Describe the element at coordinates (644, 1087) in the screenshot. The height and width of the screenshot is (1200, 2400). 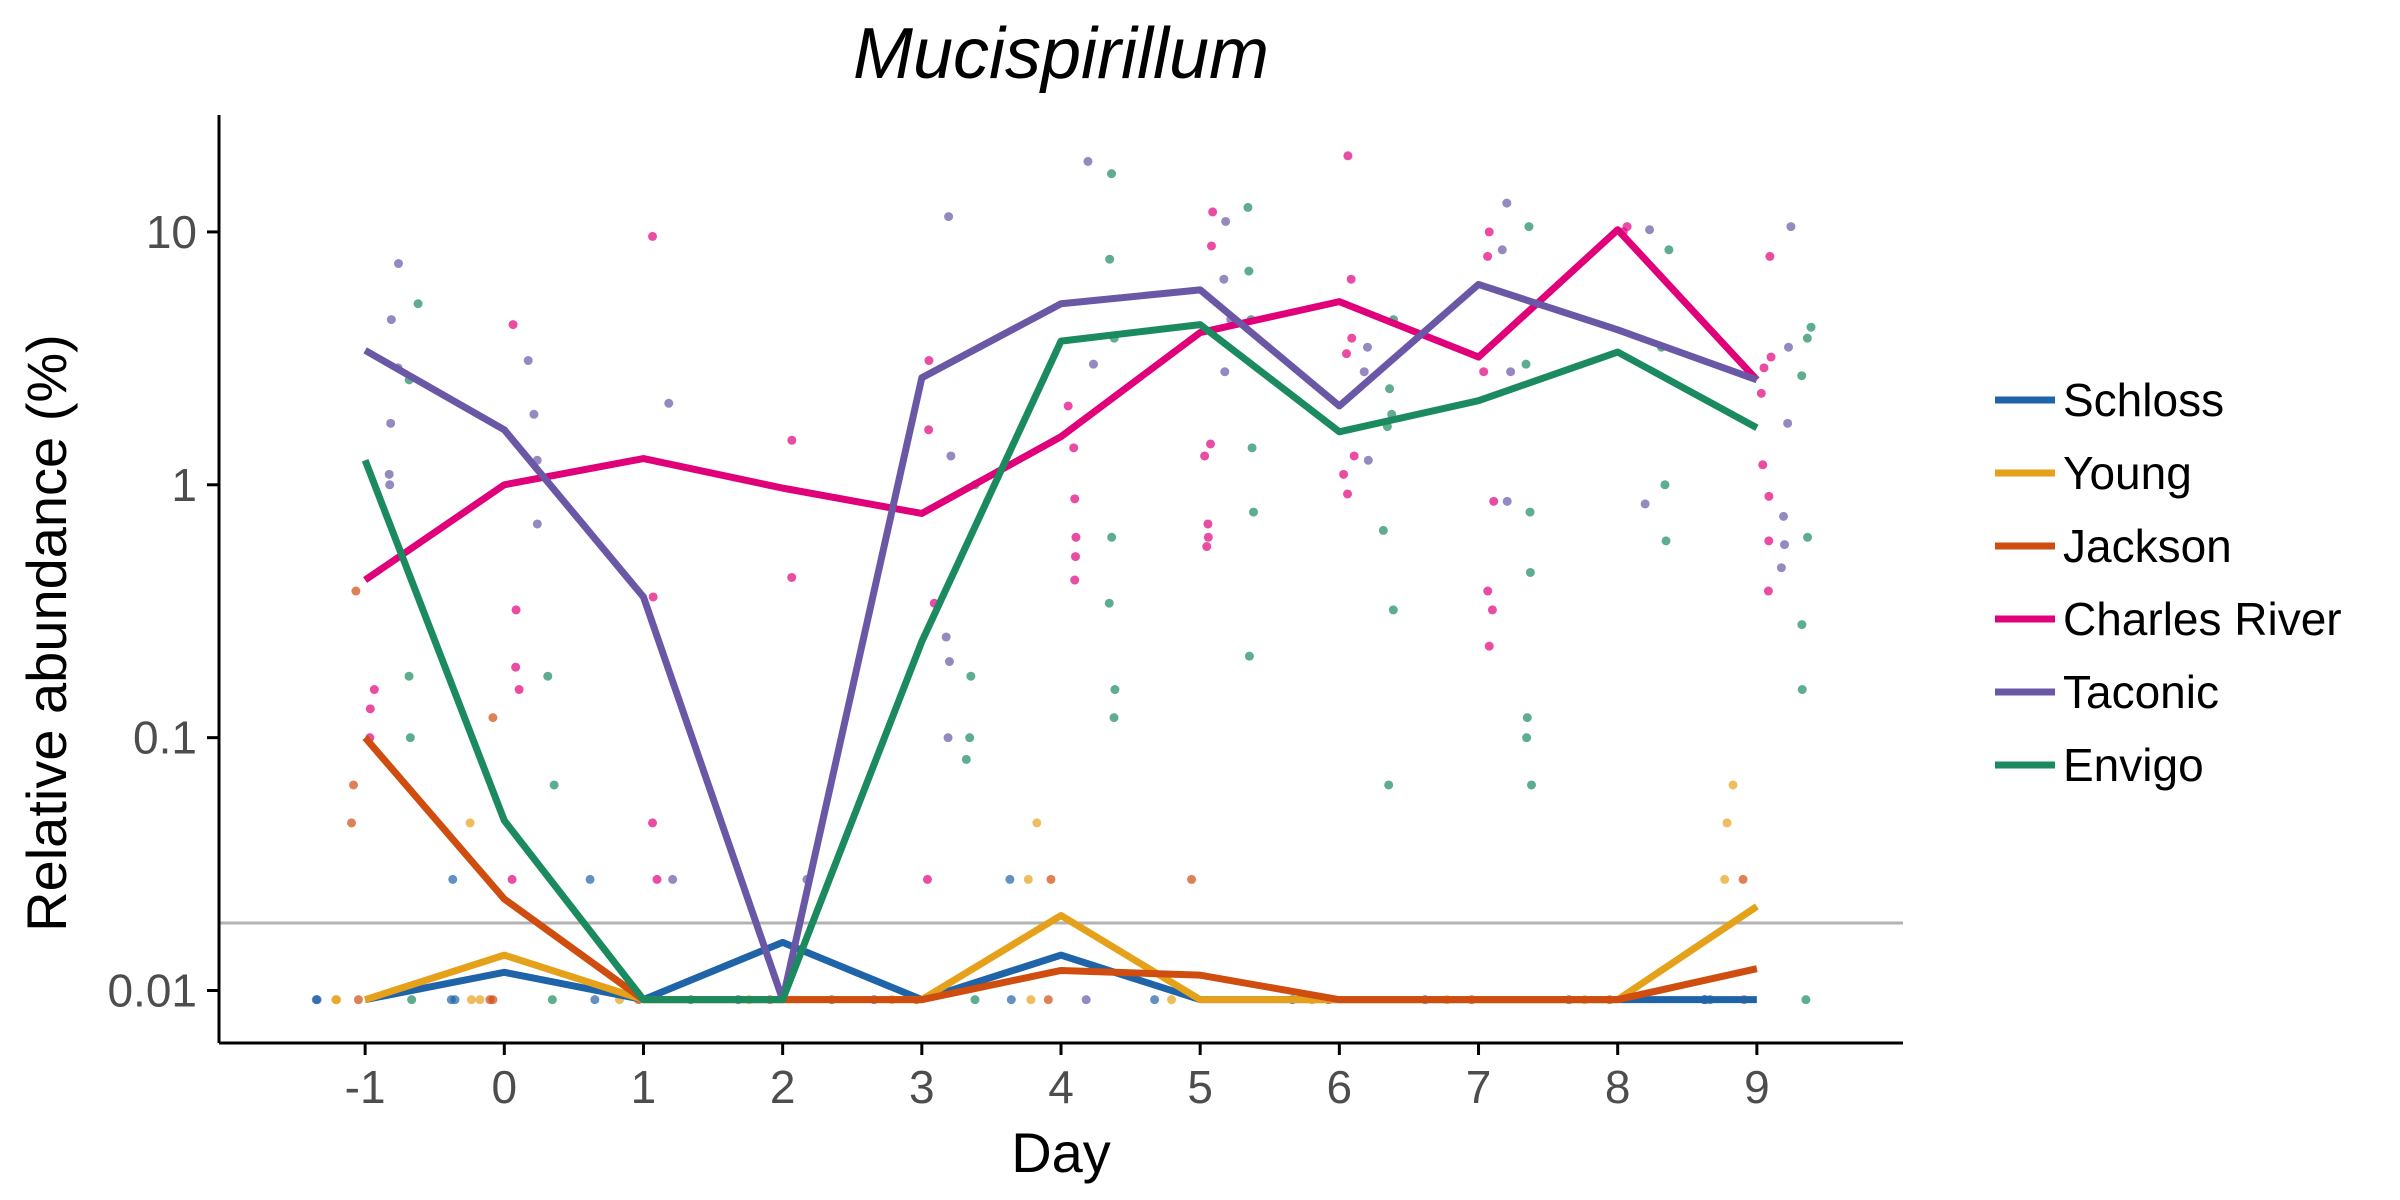
I see `x-tick-label: 1` at that location.